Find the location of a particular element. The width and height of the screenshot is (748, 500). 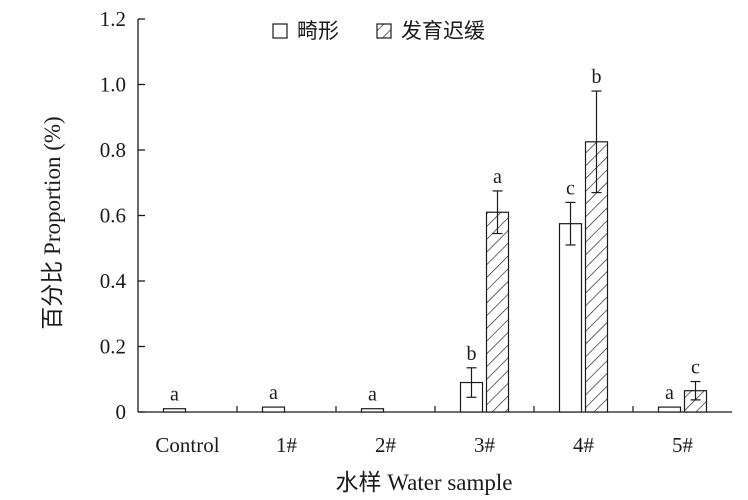

y-tick-label: 0.6 is located at coordinates (113, 216).